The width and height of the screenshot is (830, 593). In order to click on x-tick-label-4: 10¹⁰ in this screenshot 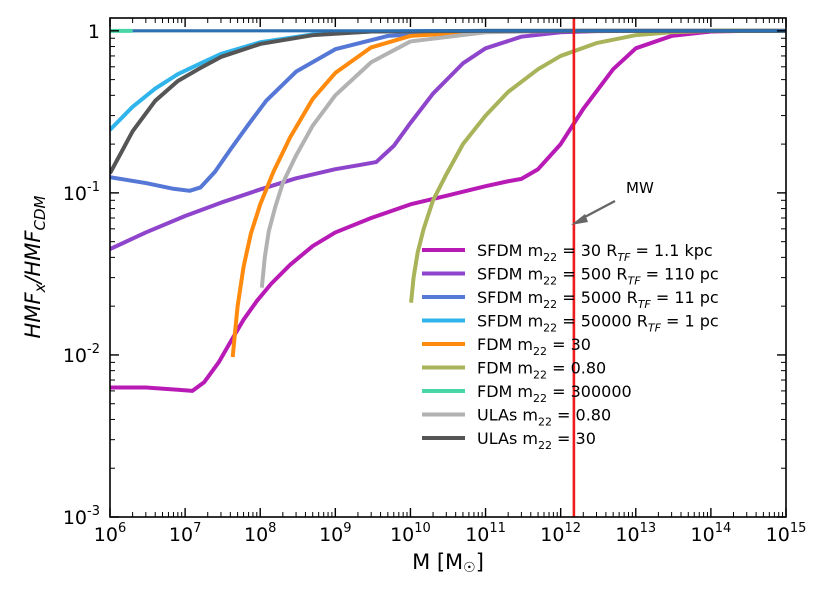, I will do `click(410, 533)`.